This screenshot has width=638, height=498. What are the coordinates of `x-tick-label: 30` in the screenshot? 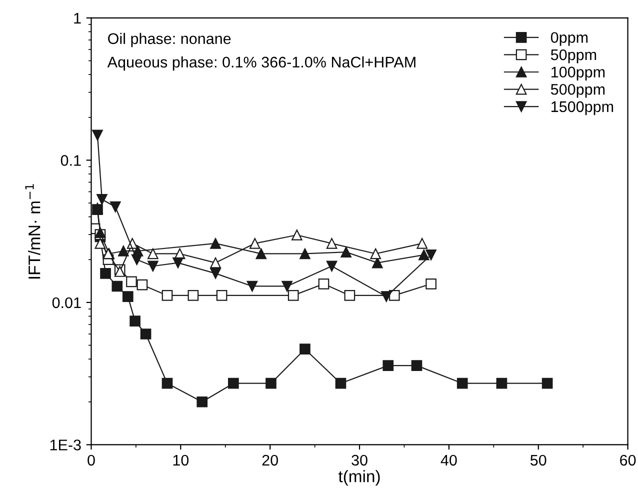 It's located at (360, 460).